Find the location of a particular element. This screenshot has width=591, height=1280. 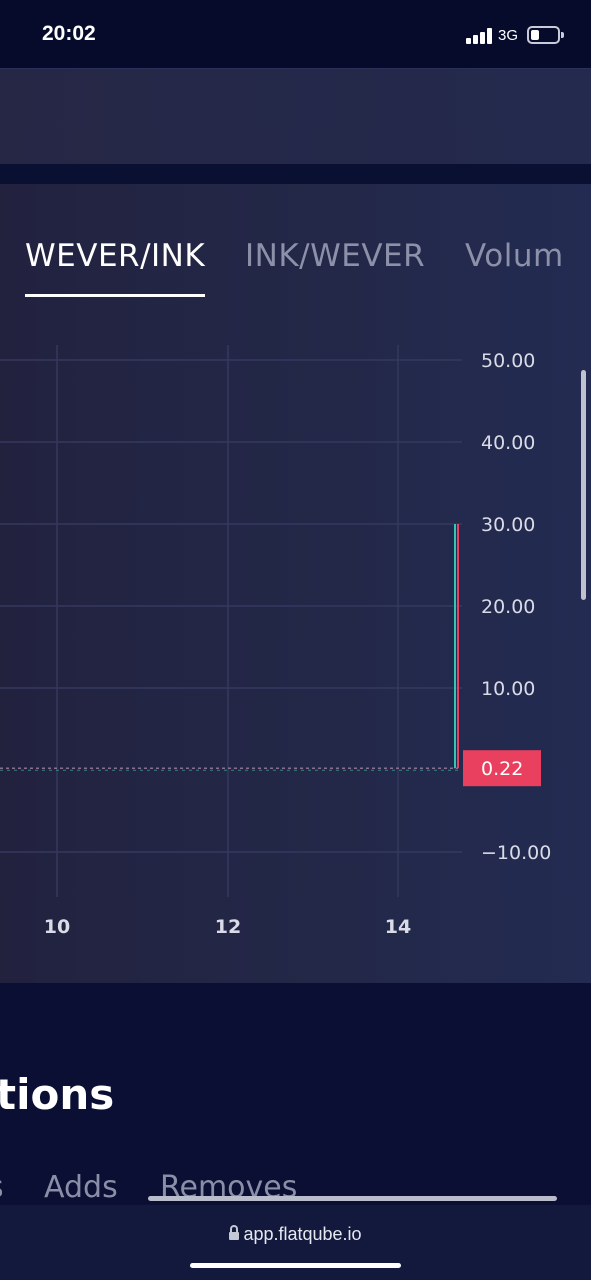

y-tick-label: −10.00 is located at coordinates (516, 853).